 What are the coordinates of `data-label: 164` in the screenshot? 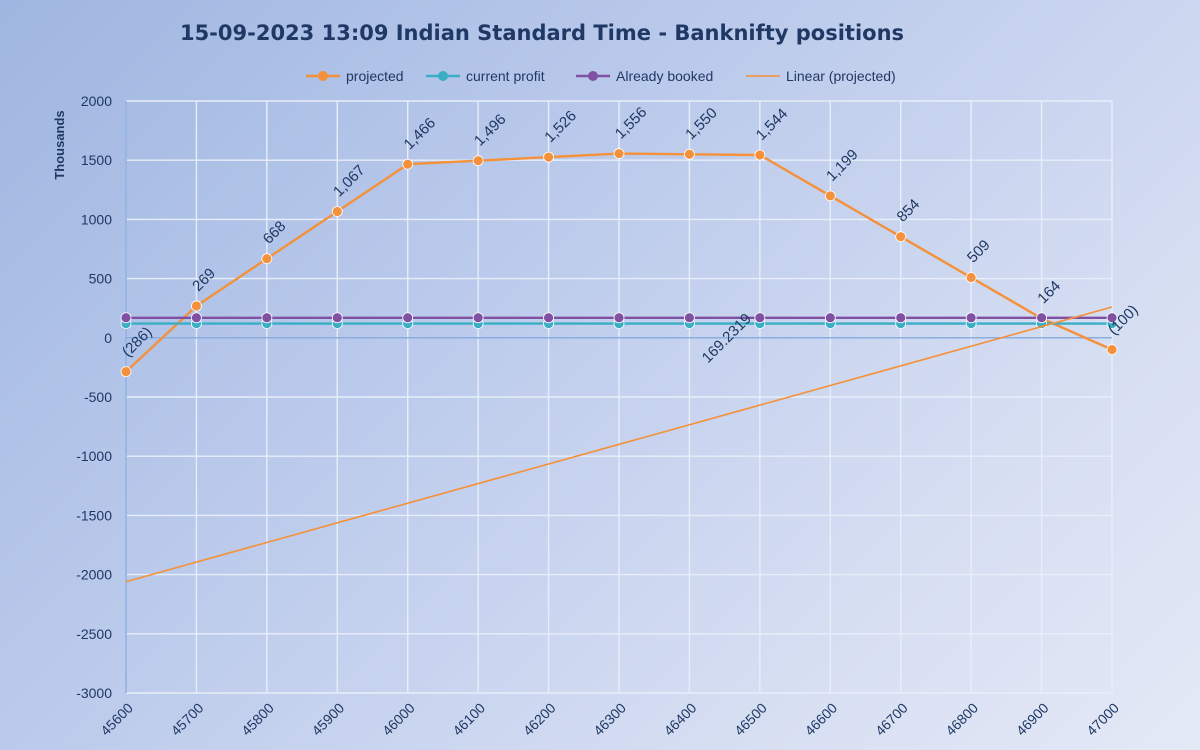 It's located at (1049, 292).